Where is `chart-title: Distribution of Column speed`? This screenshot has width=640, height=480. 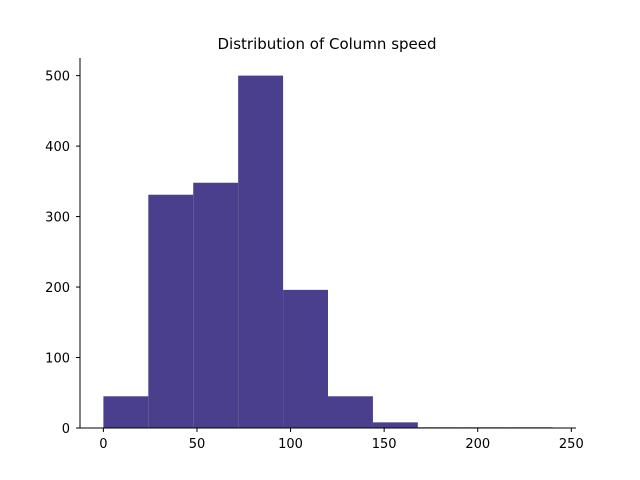
chart-title: Distribution of Column speed is located at coordinates (326, 44).